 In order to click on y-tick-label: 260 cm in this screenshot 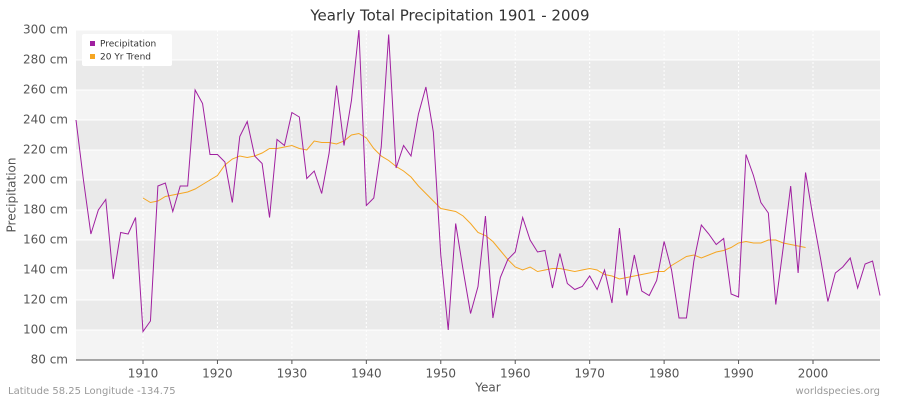, I will do `click(45, 90)`.